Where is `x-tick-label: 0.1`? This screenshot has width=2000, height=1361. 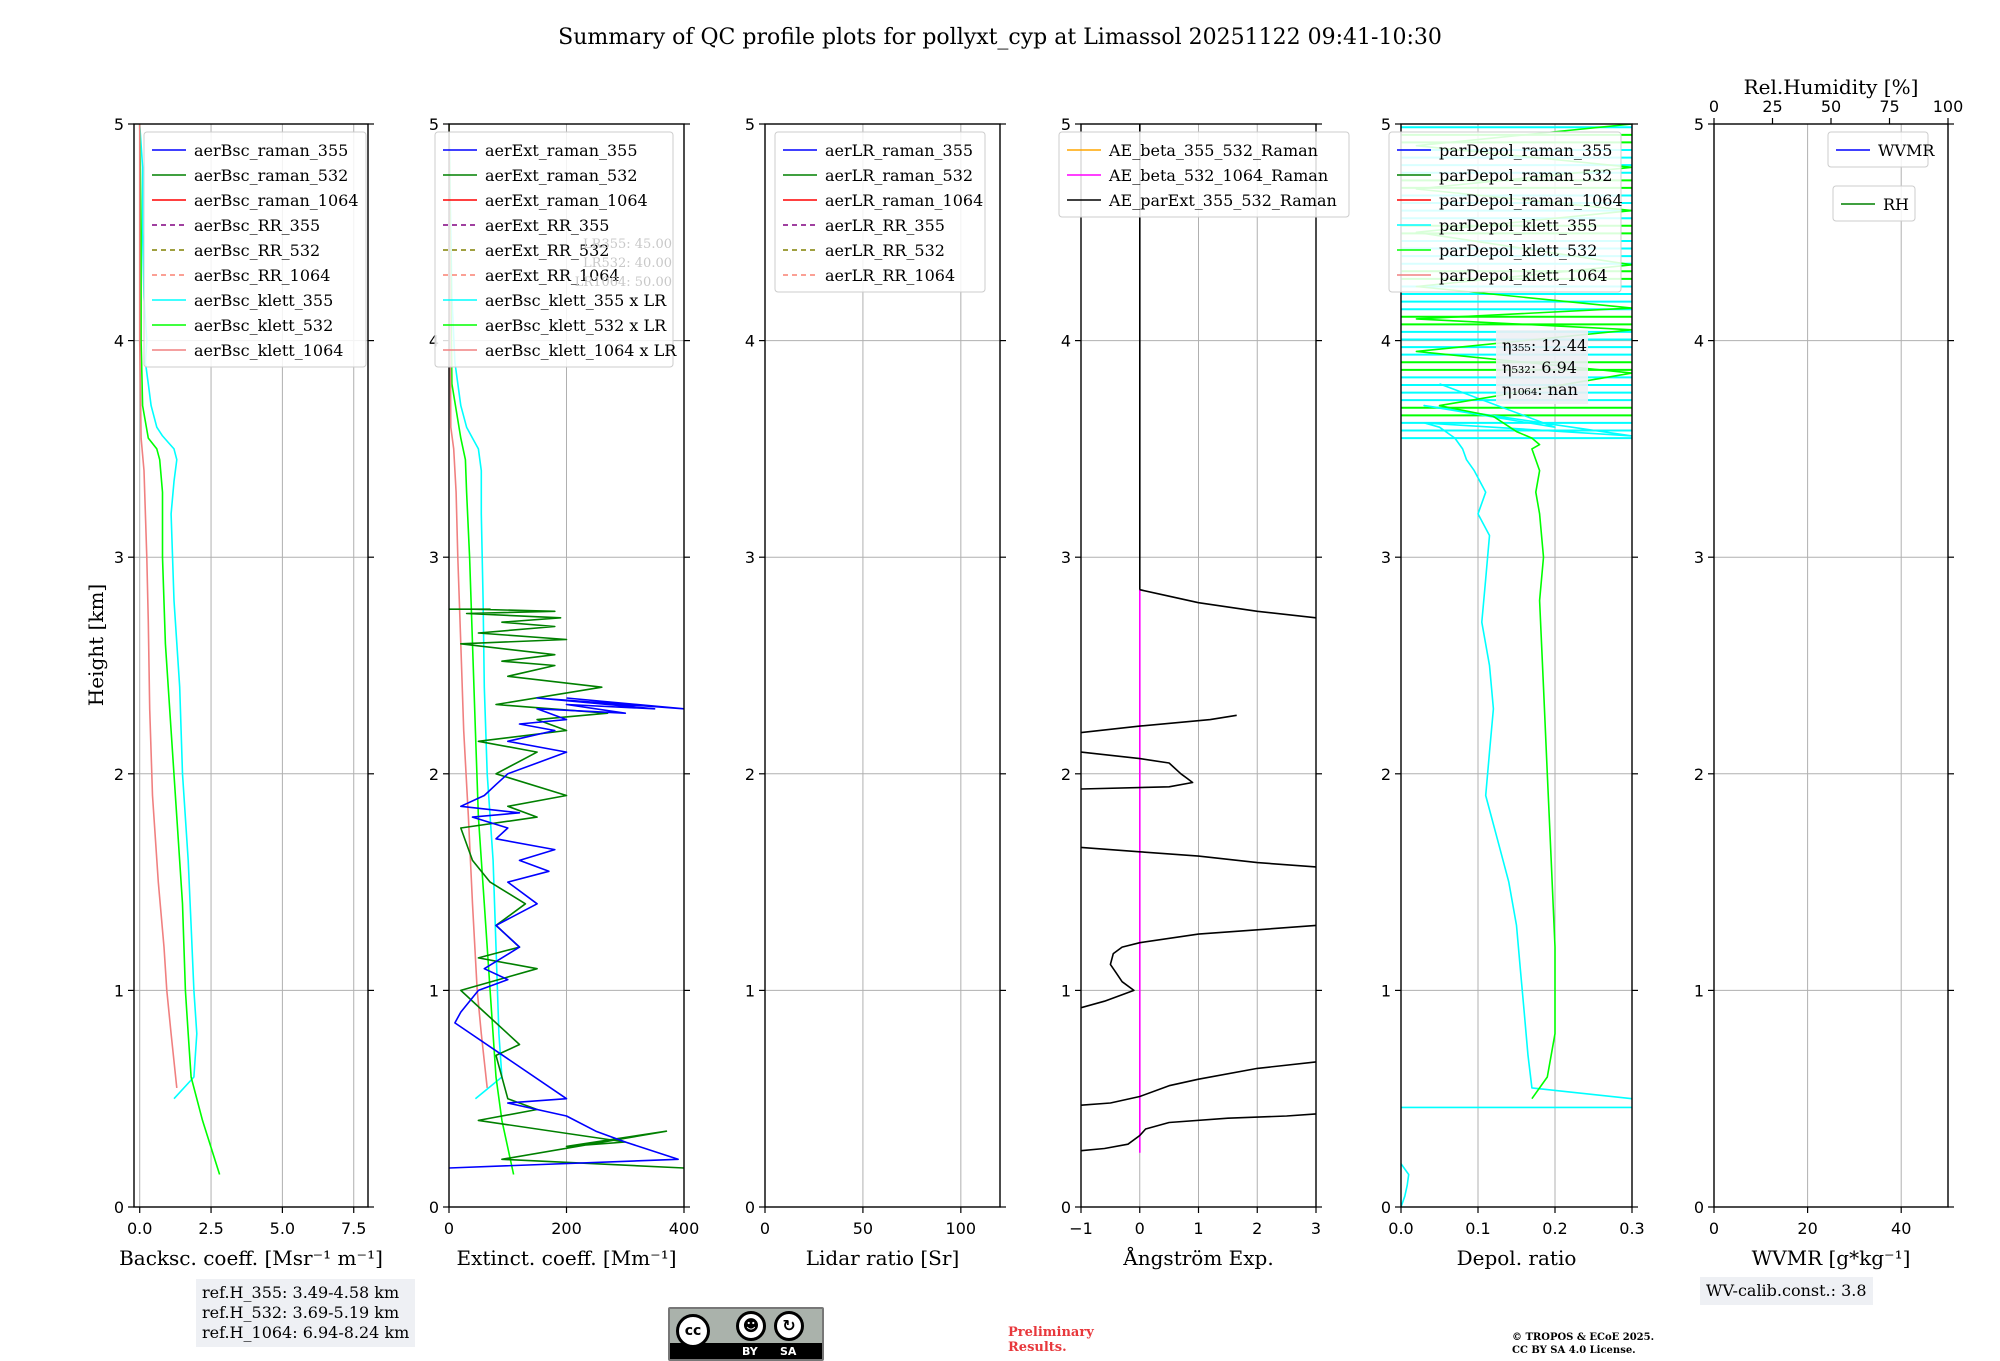
x-tick-label: 0.1 is located at coordinates (1477, 1228).